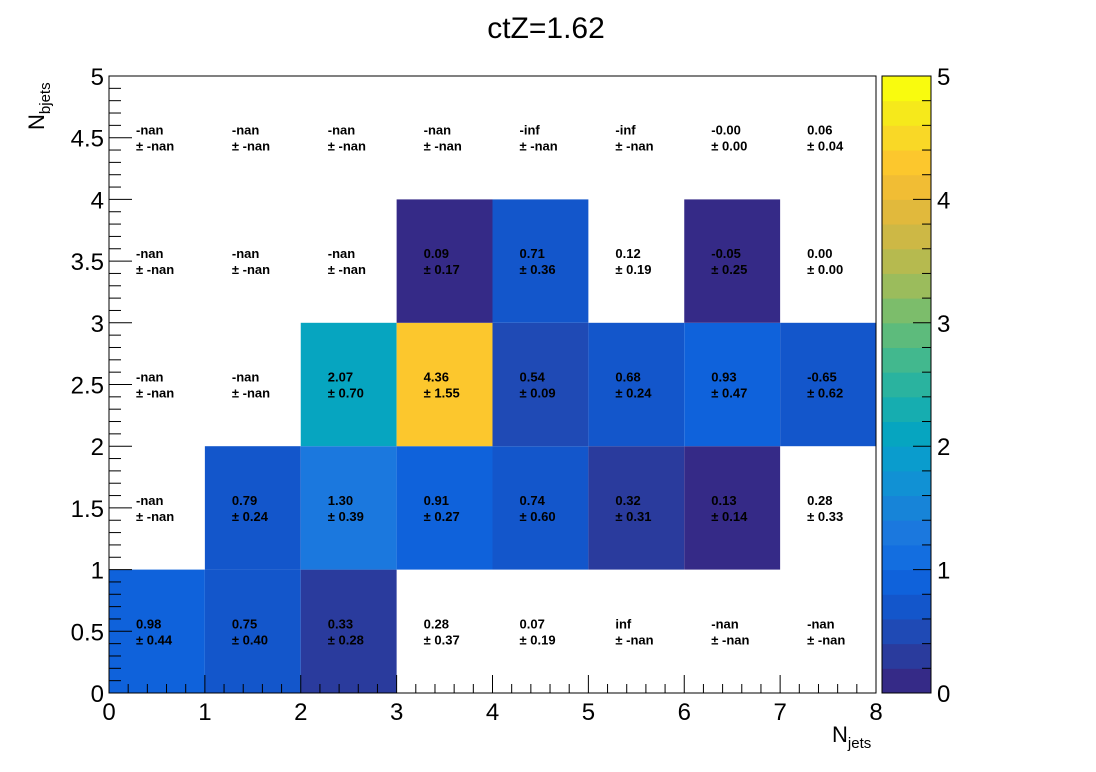 The height and width of the screenshot is (772, 1096). Describe the element at coordinates (726, 253) in the screenshot. I see `cell-value-label: -0.05` at that location.